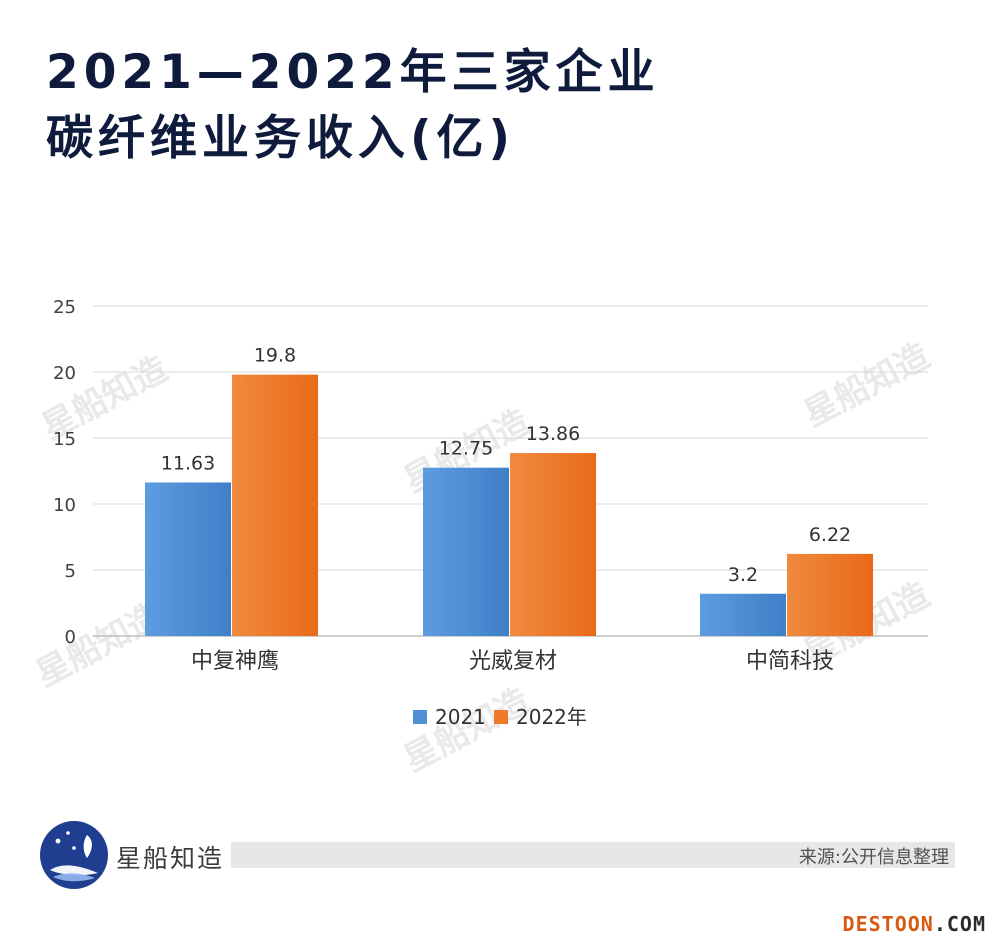 The image size is (1000, 948). I want to click on data-label-1-0: 19.8, so click(275, 356).